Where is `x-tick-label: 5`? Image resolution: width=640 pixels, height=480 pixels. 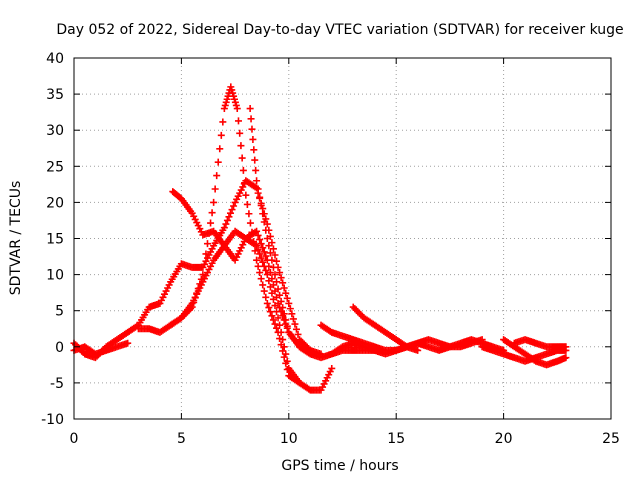 x-tick-label: 5 is located at coordinates (181, 439).